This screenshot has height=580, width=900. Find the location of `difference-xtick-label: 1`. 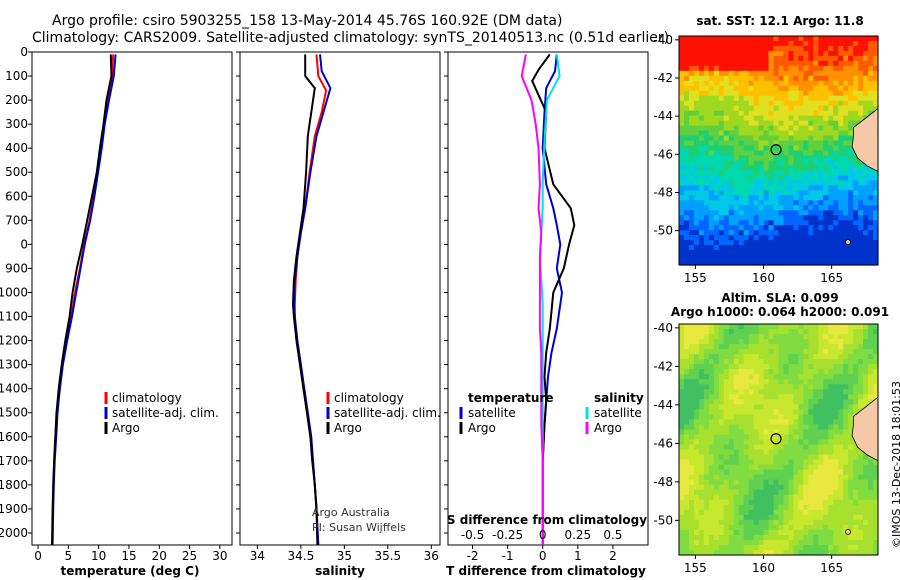

difference-xtick-label: 1 is located at coordinates (578, 556).